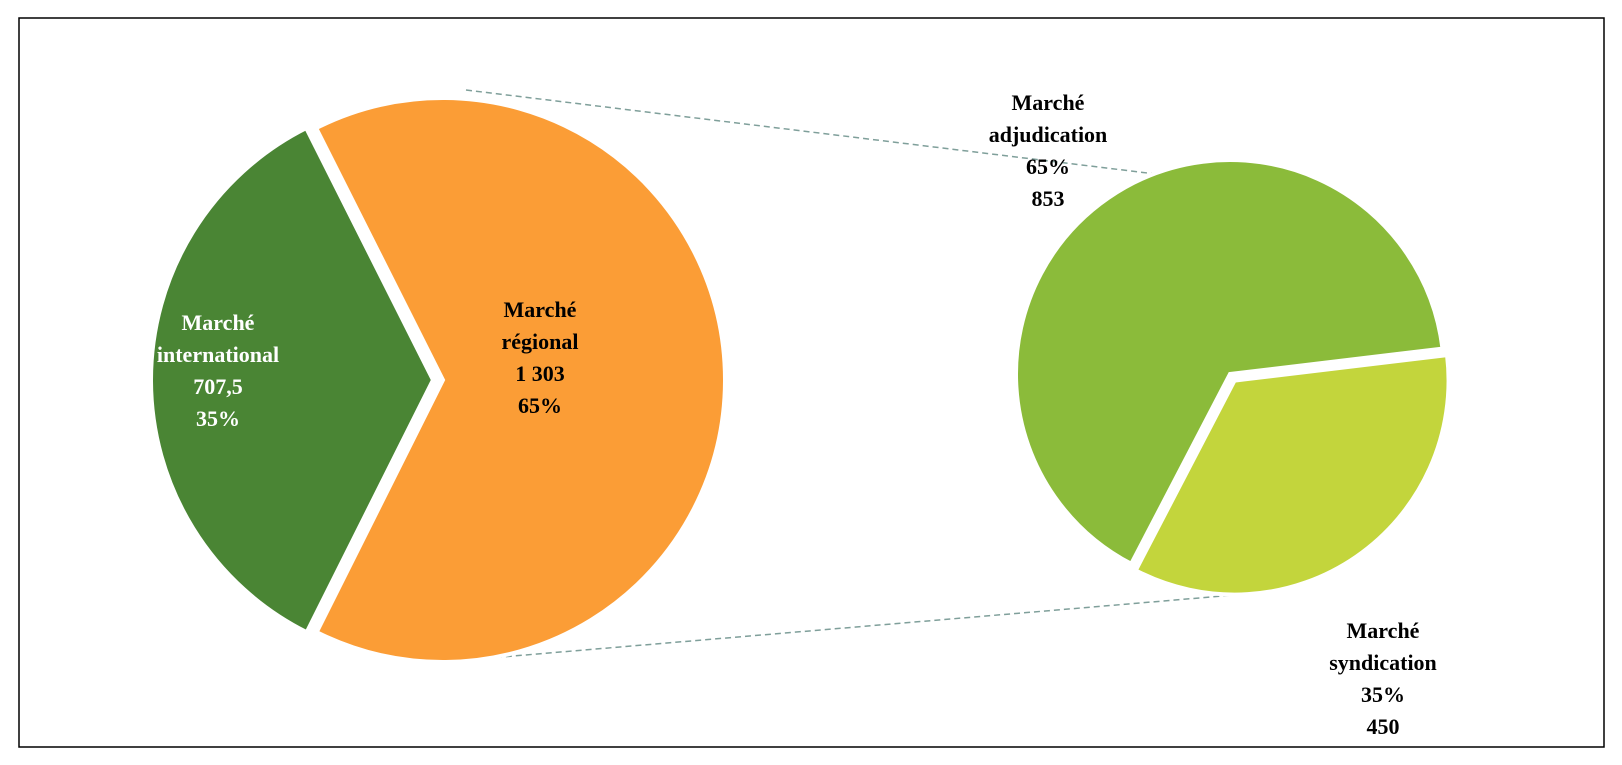  Describe the element at coordinates (540, 373) in the screenshot. I see `value-label: 1 303` at that location.